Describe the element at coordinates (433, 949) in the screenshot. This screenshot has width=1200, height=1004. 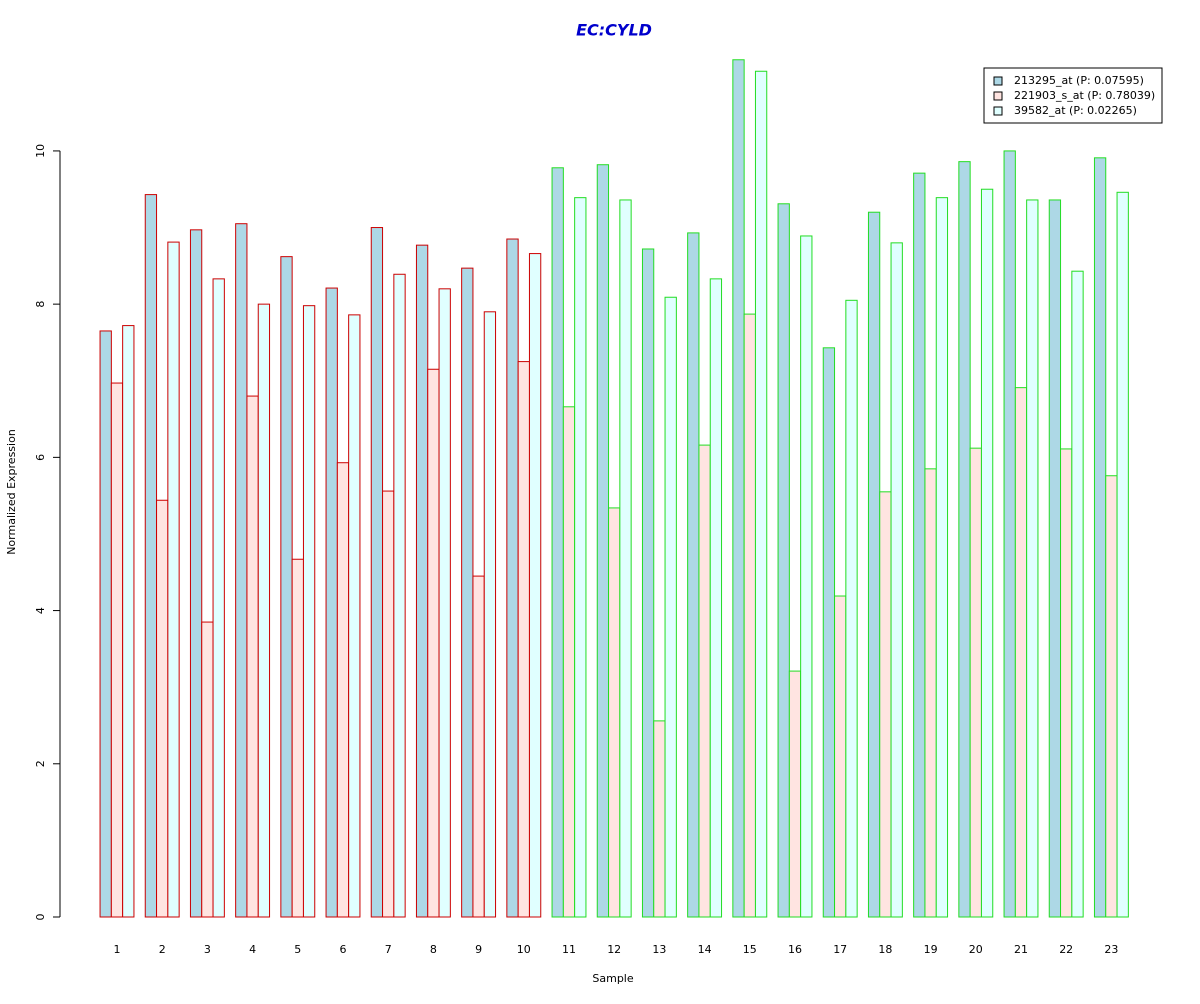
I see `x-tick-label: 8` at that location.